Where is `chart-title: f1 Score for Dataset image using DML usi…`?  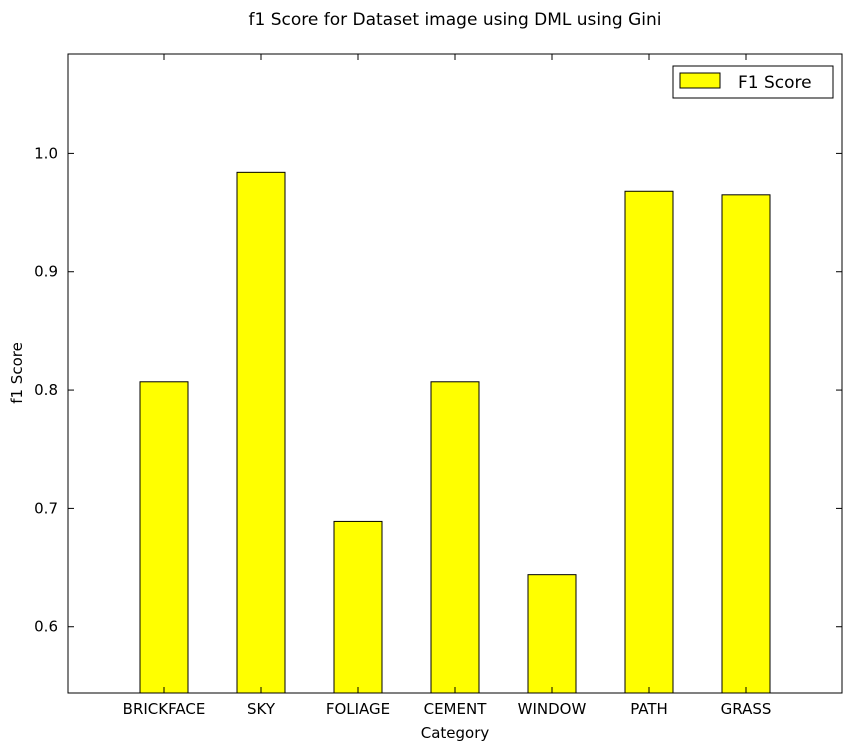 chart-title: f1 Score for Dataset image using DML usi… is located at coordinates (454, 20).